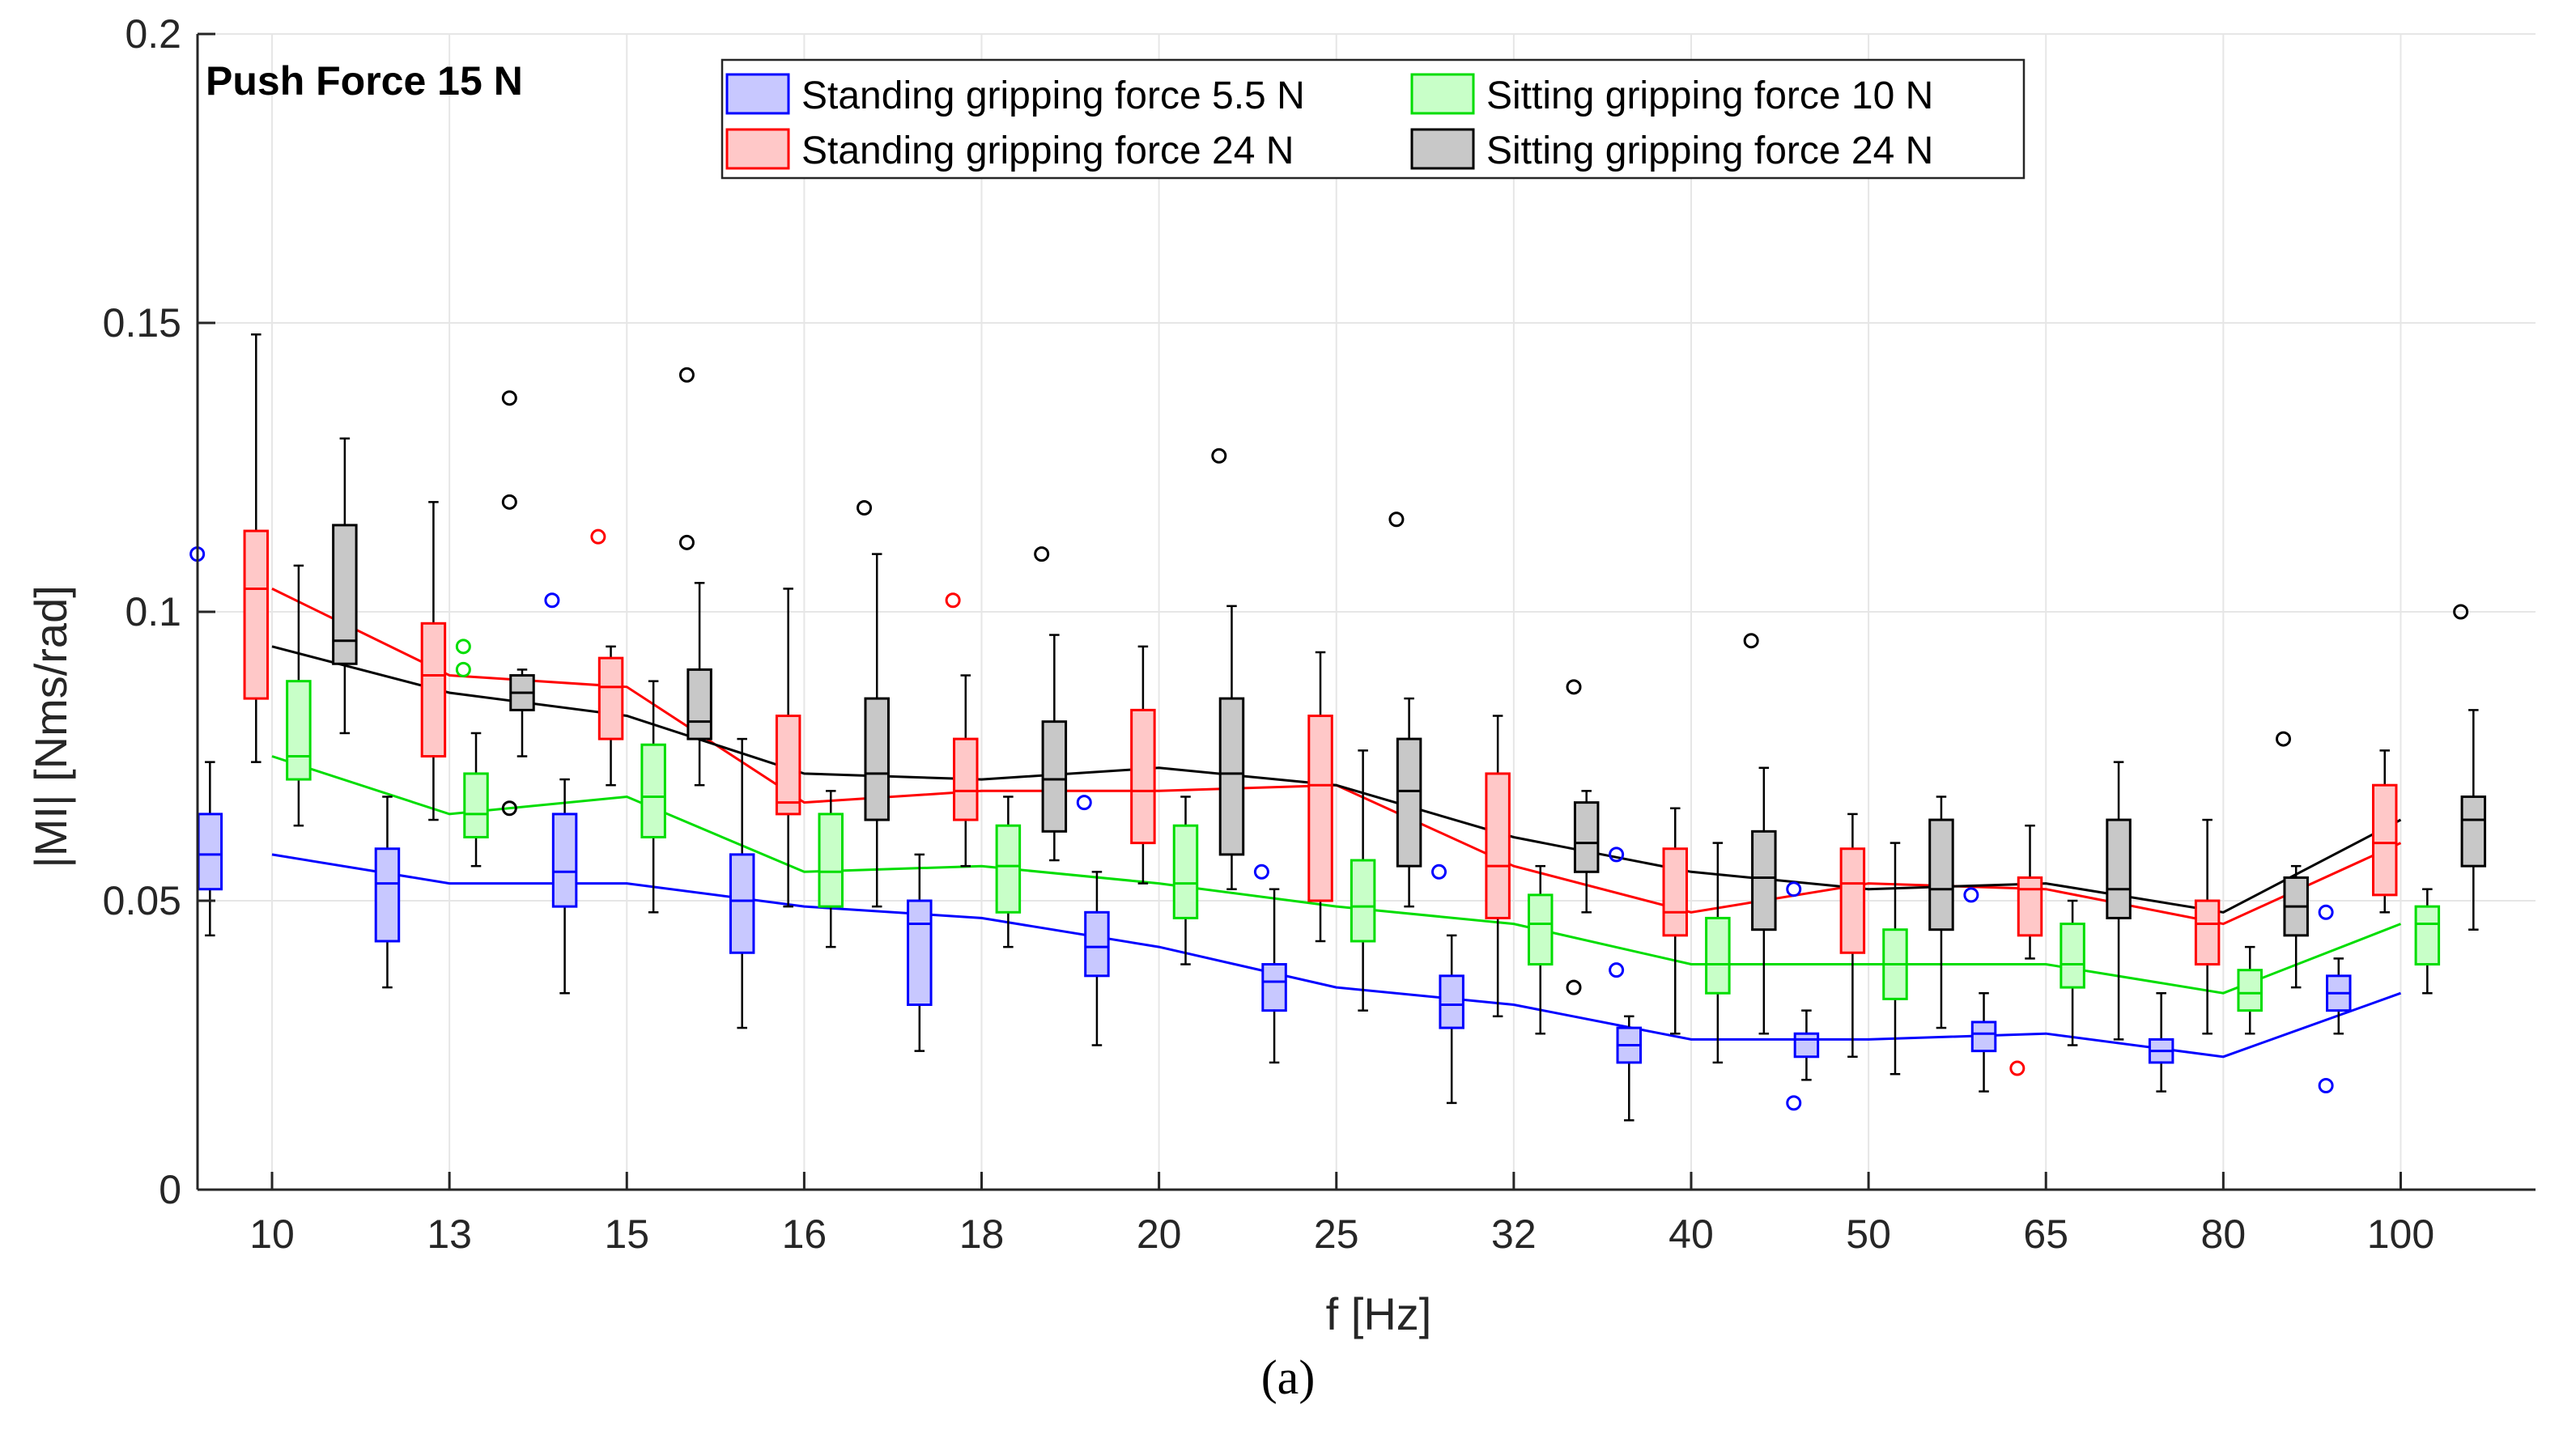 This screenshot has width=2576, height=1430. I want to click on legend-swatch, so click(1442, 149).